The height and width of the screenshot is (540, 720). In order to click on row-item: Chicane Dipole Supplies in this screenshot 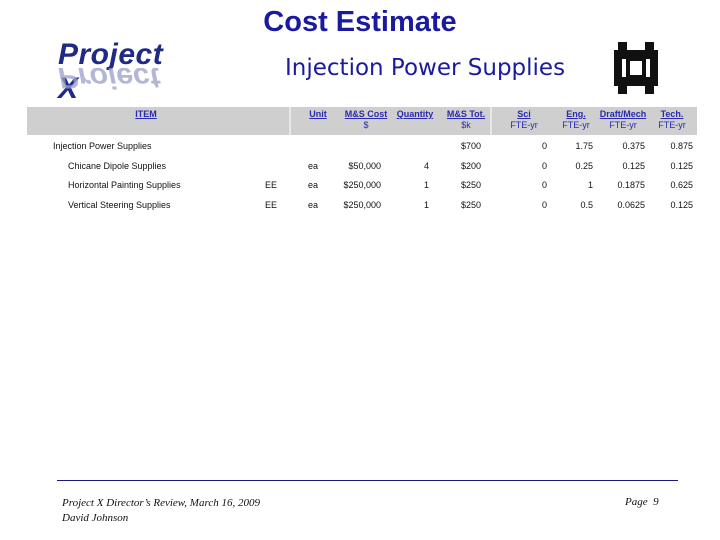, I will do `click(117, 166)`.